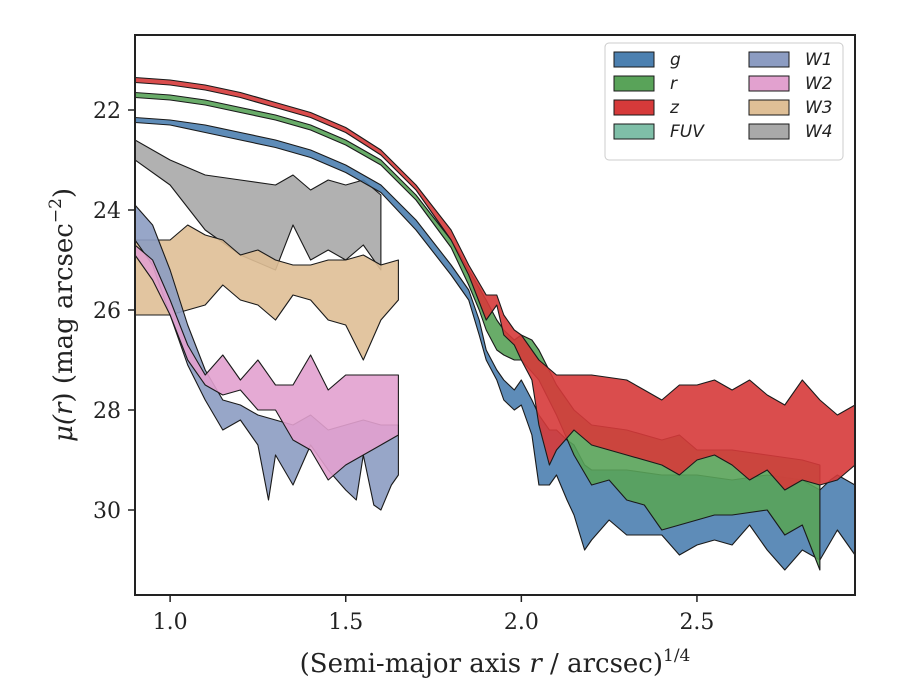  I want to click on legend-label-r: r, so click(674, 84).